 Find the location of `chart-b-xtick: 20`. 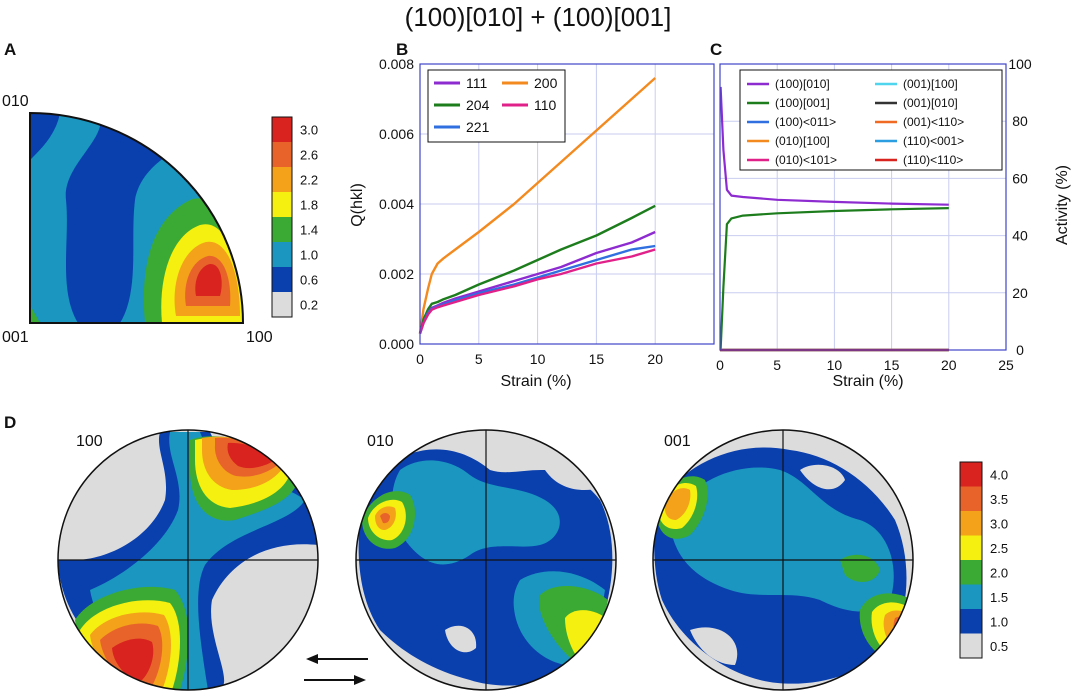

chart-b-xtick: 20 is located at coordinates (655, 359).